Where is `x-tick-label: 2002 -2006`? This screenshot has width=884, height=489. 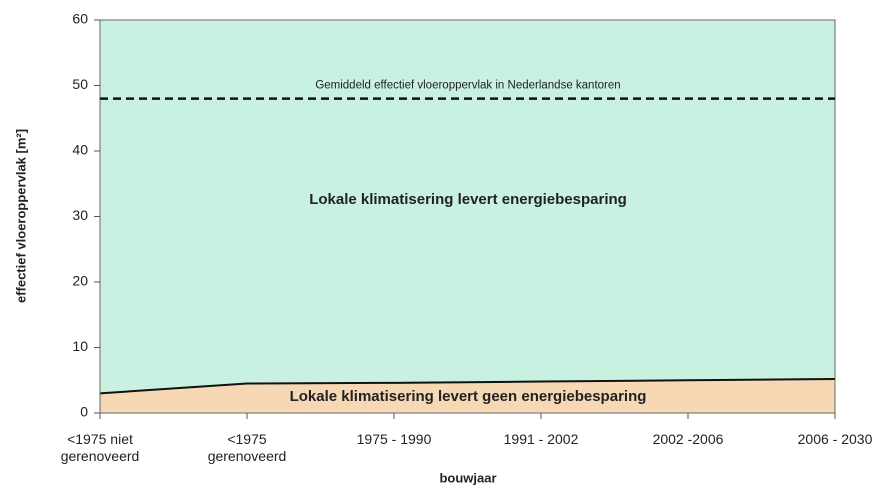 x-tick-label: 2002 -2006 is located at coordinates (688, 439).